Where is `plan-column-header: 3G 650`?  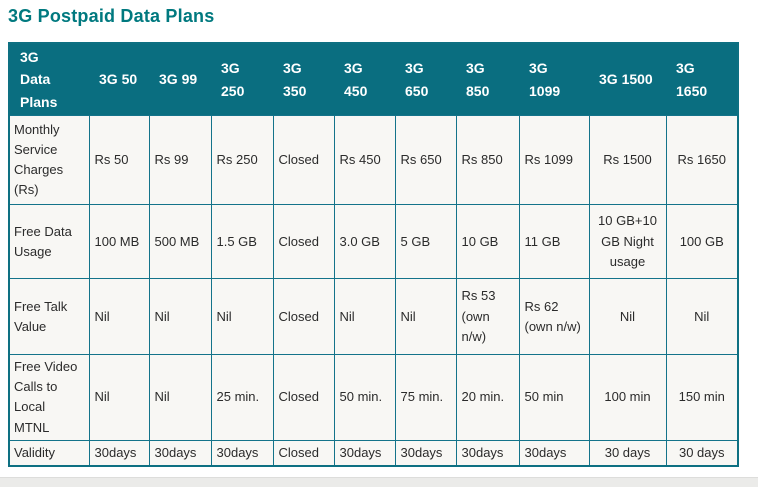
plan-column-header: 3G 650 is located at coordinates (425, 79).